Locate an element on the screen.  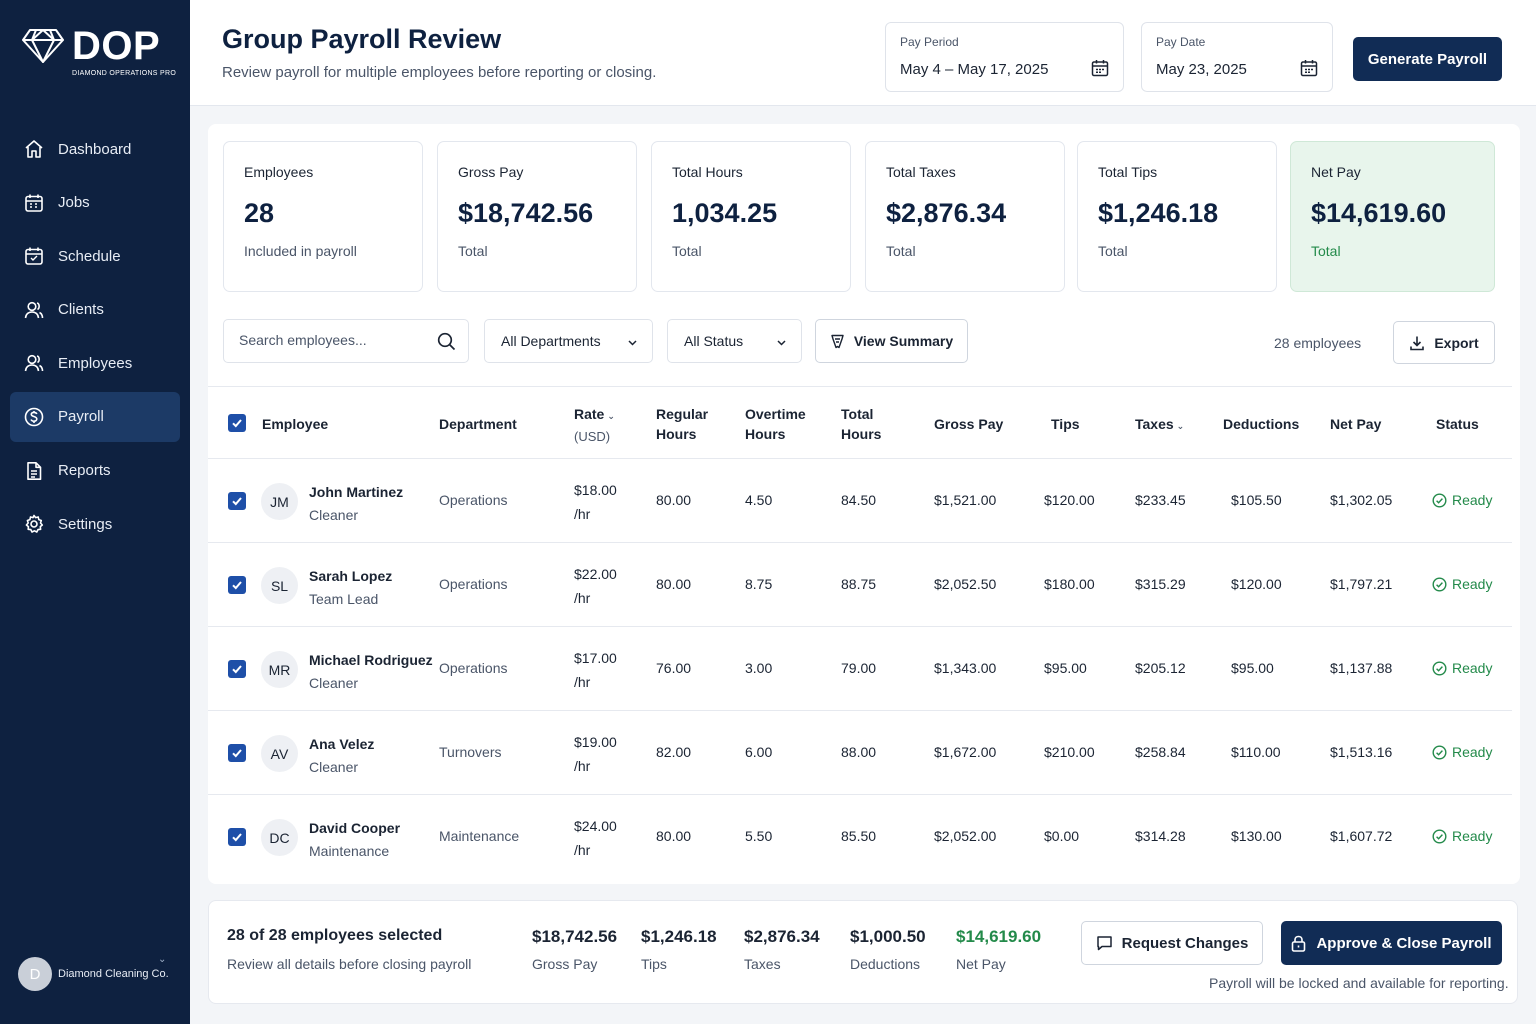
cell-department: Turnovers is located at coordinates (470, 752).